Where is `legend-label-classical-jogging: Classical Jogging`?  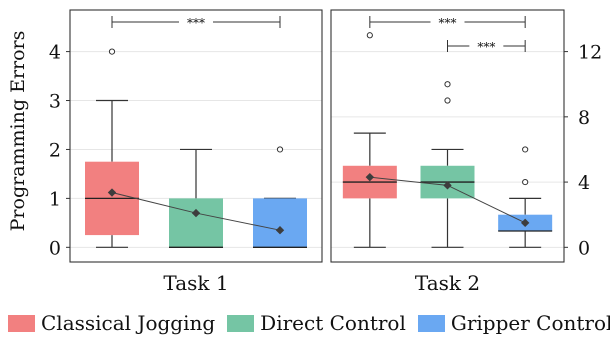 legend-label-classical-jogging: Classical Jogging is located at coordinates (128, 323).